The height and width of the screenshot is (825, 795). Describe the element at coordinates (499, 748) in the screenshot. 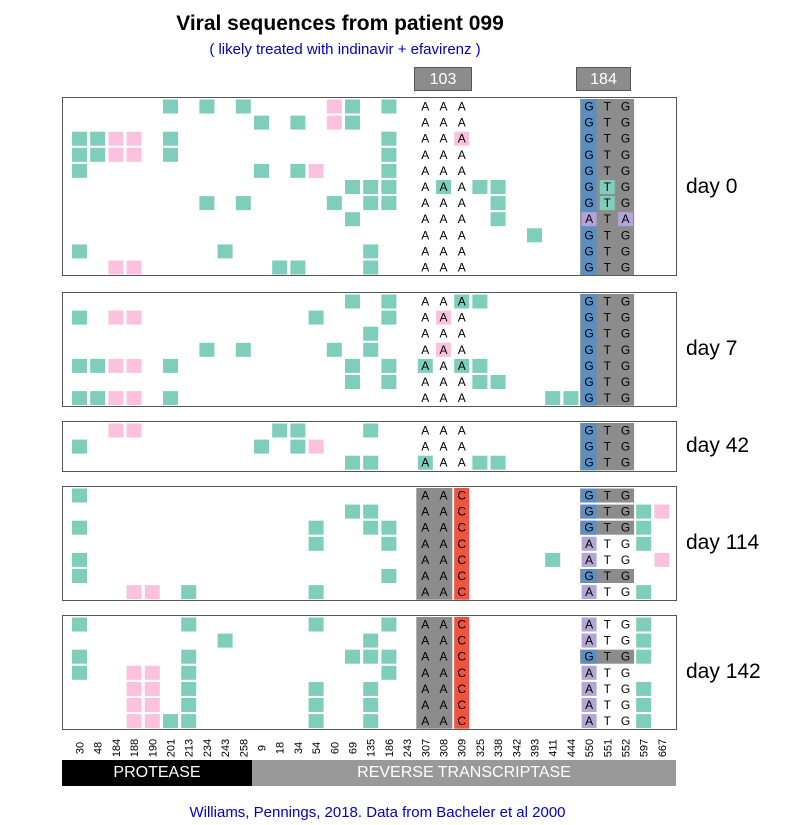

I see `position-label: 338` at that location.